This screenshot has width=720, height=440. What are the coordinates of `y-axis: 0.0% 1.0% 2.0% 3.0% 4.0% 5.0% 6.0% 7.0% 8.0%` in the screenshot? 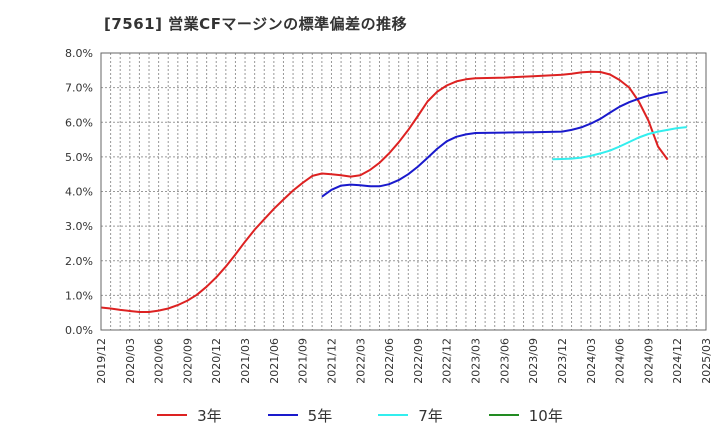 It's located at (79, 192).